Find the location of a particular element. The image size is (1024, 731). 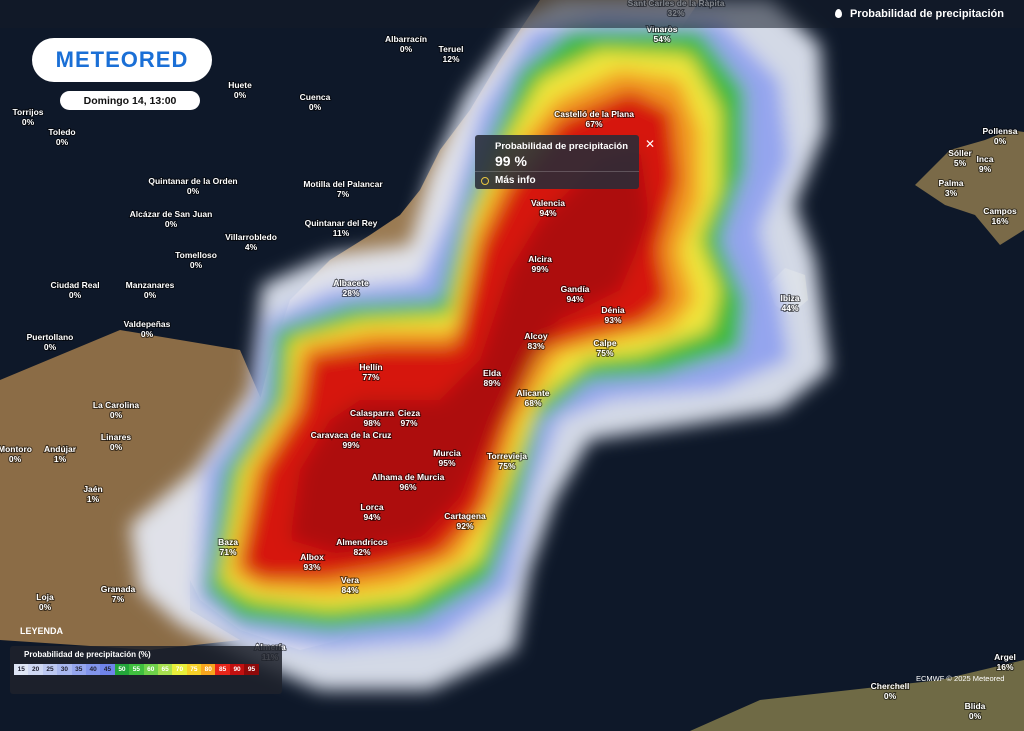

city-value: 9% is located at coordinates (985, 169).